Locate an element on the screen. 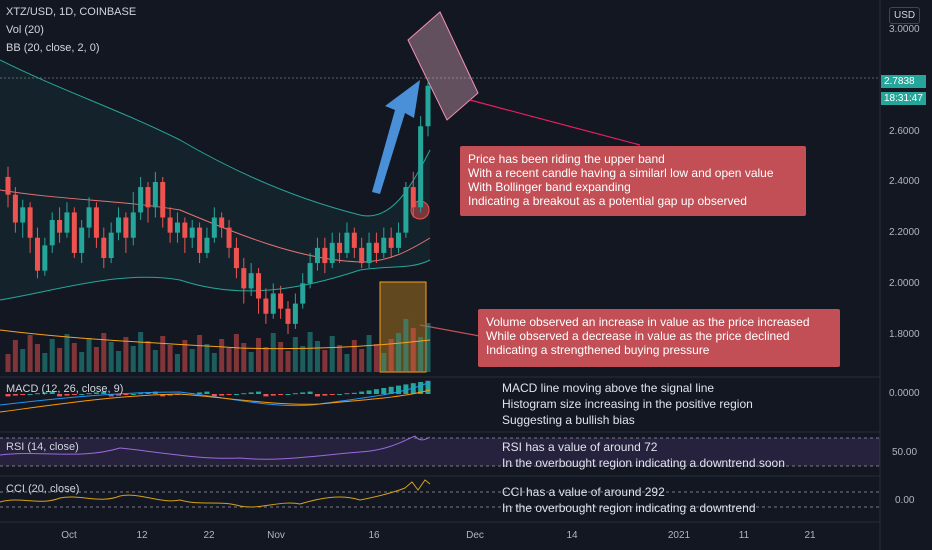  volume-bars is located at coordinates (218, 345).